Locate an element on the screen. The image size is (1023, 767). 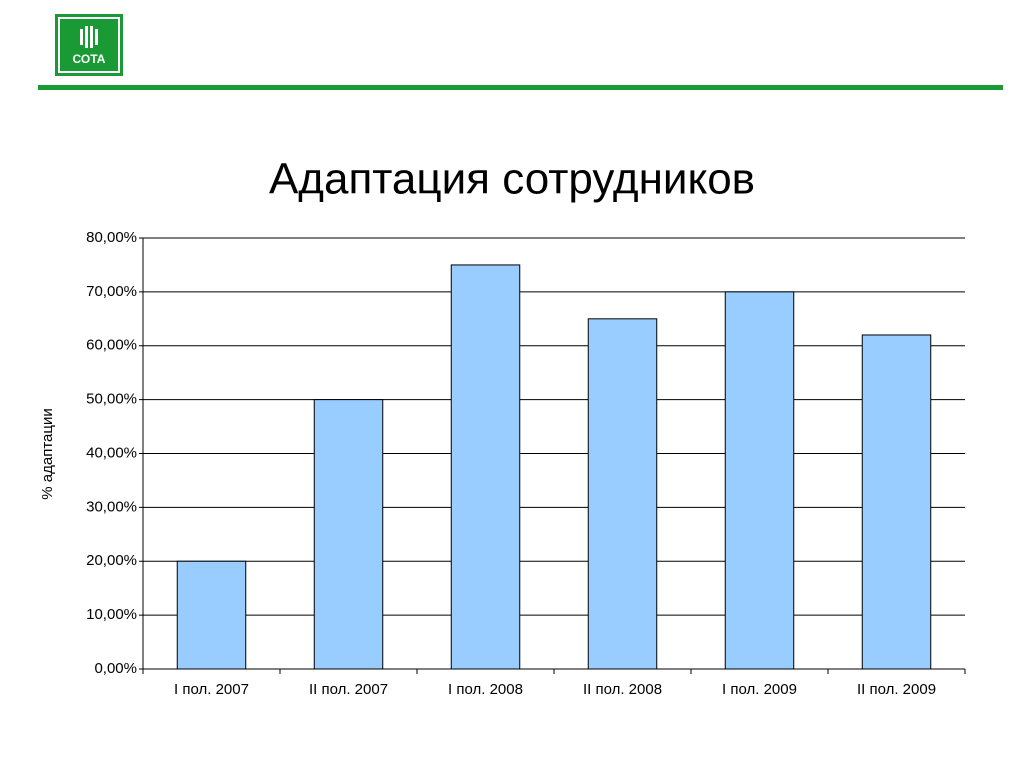
logo-frame is located at coordinates (89, 45).